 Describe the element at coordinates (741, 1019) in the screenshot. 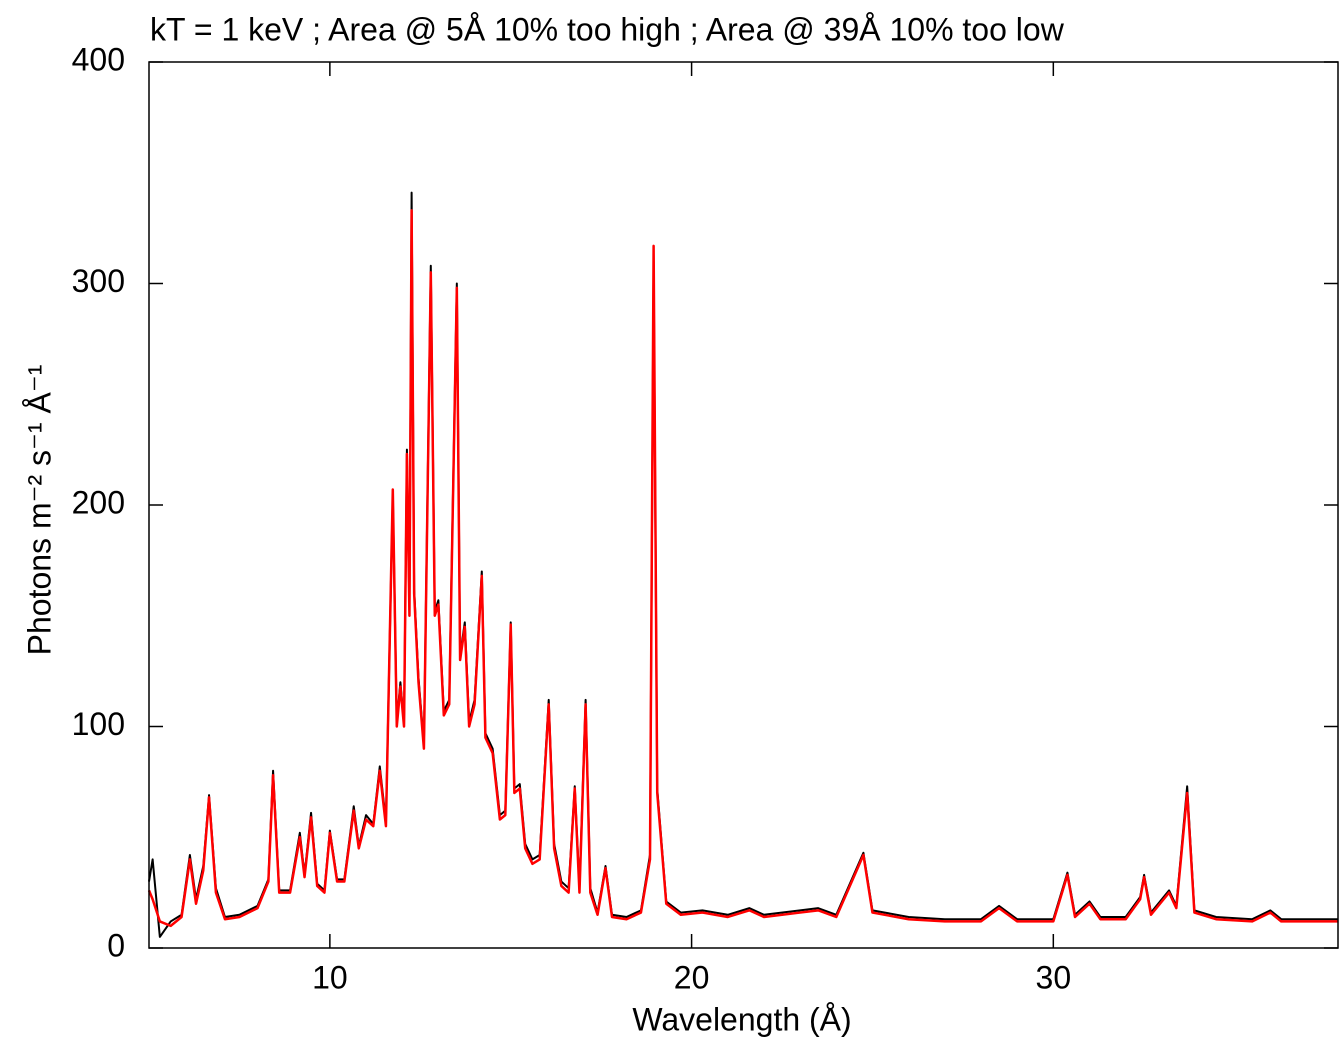

I see `x-axis-label: Wavelength (Å)` at that location.